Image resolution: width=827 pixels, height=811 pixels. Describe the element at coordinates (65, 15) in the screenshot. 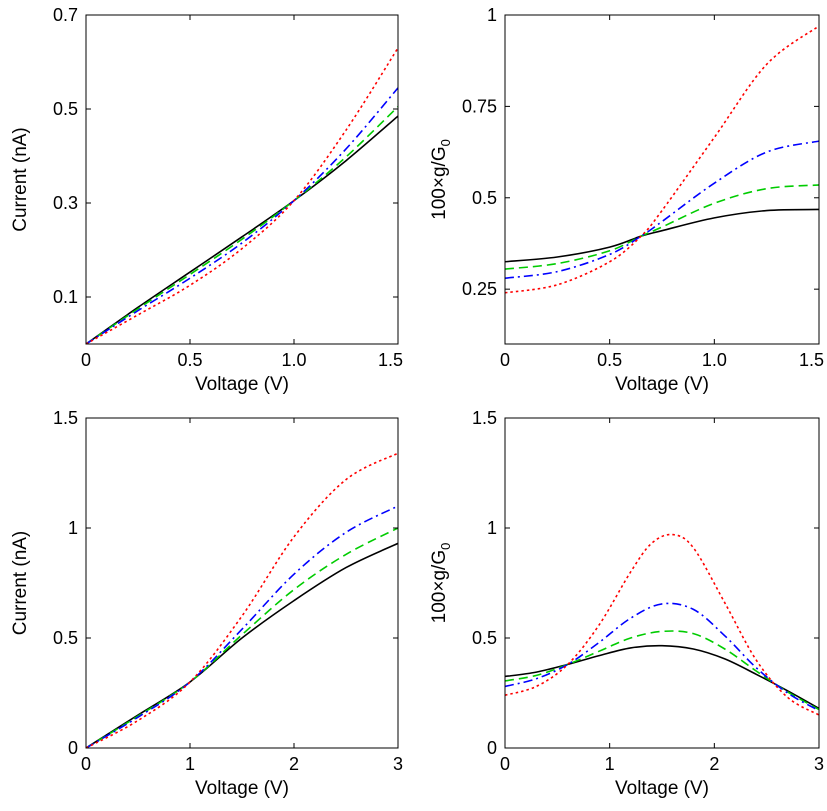

I see `y-tick-label: 0.7` at that location.